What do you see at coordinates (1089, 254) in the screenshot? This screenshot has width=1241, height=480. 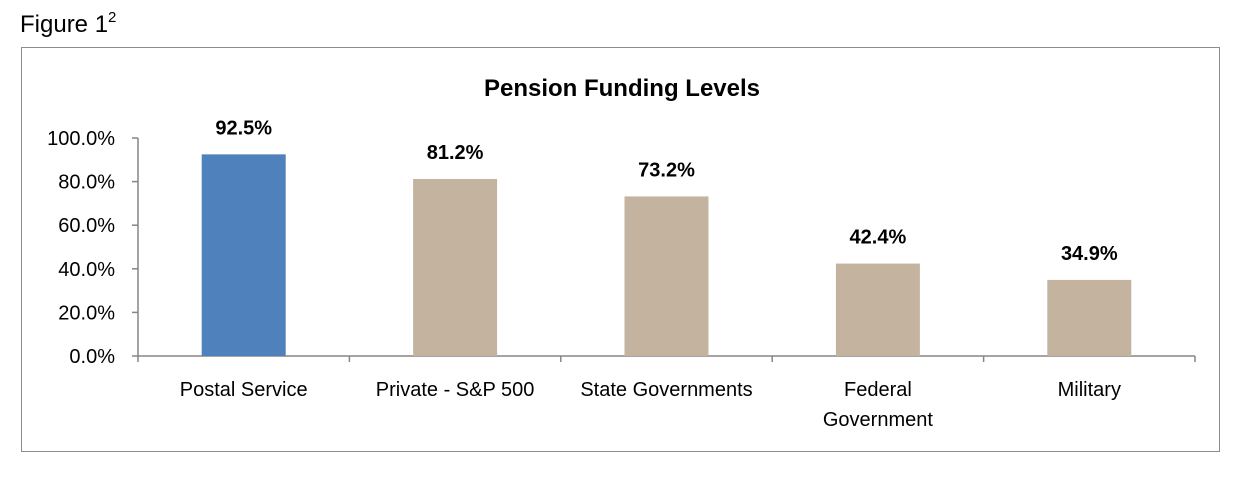 I see `data-label: 34.9%` at bounding box center [1089, 254].